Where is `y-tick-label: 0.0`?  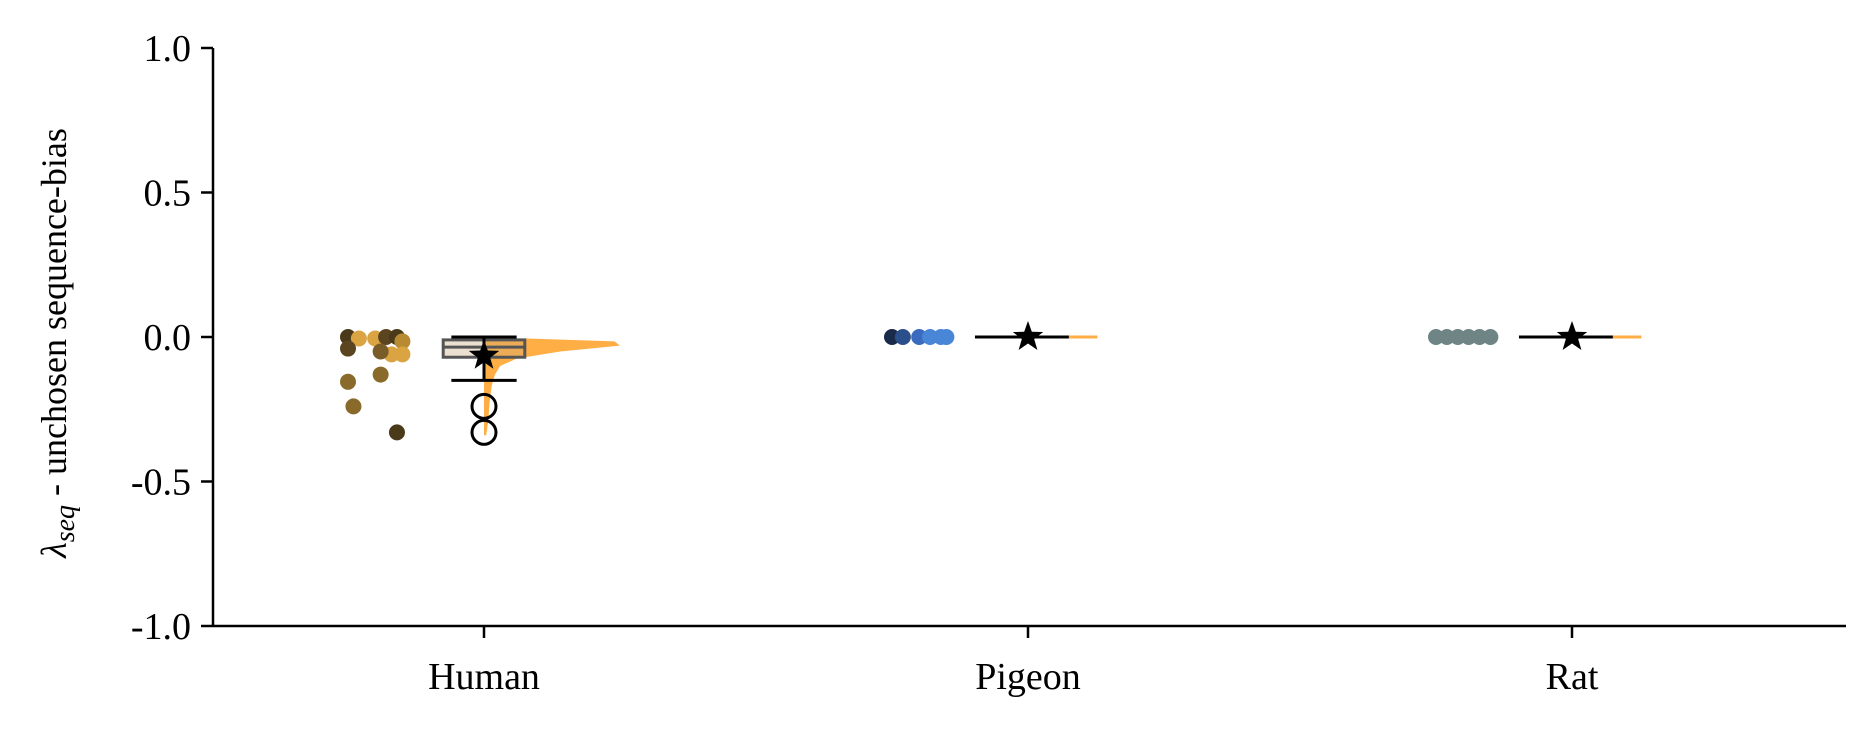 y-tick-label: 0.0 is located at coordinates (168, 338).